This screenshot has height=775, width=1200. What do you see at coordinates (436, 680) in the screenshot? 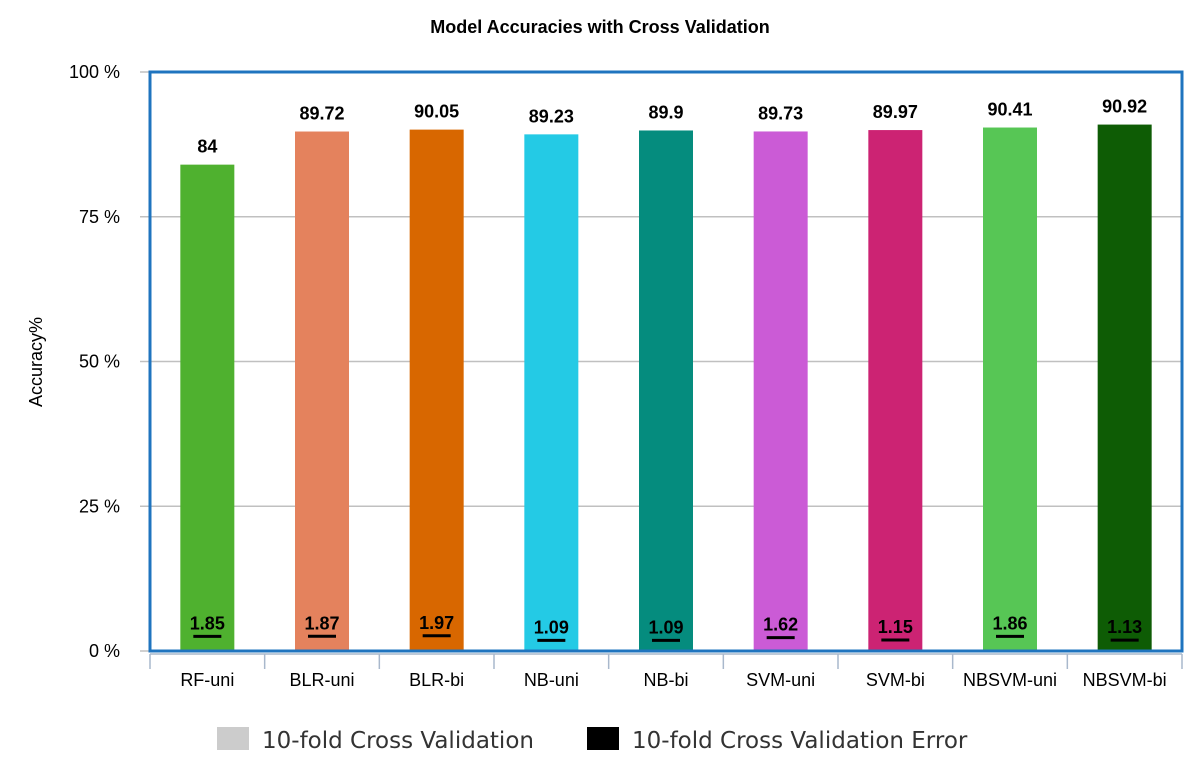
I see `x-tick-label: BLR-bi` at bounding box center [436, 680].